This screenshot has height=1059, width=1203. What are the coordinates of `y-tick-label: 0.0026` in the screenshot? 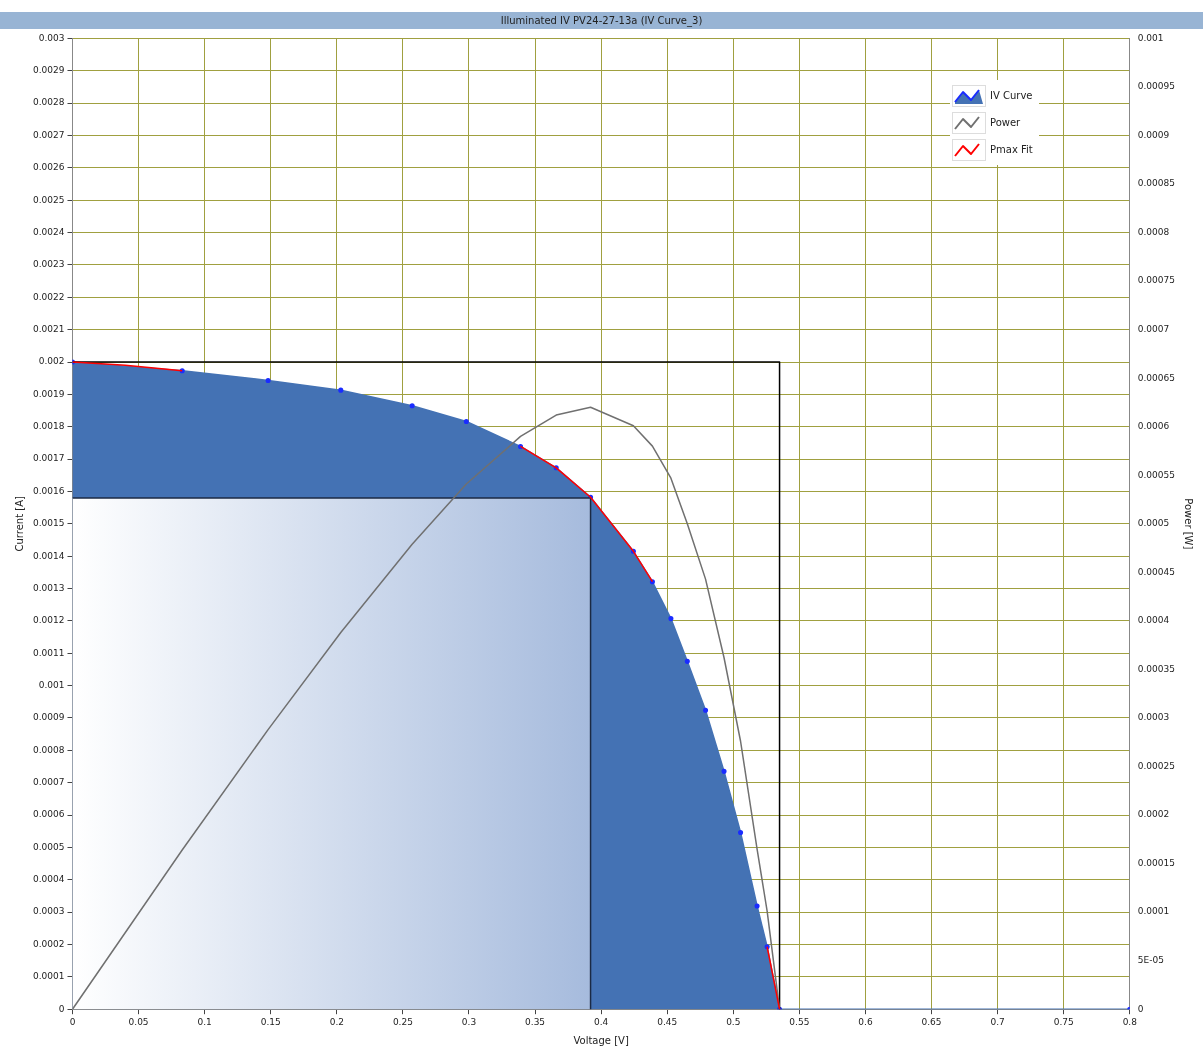 It's located at (48, 167).